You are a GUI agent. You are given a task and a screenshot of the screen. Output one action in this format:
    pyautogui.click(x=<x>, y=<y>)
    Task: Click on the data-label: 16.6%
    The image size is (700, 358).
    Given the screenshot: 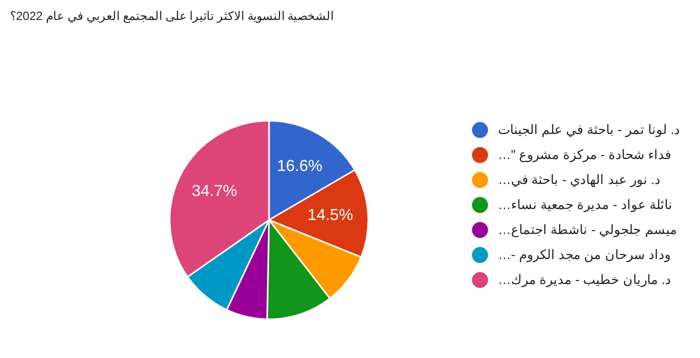 What is the action you would take?
    pyautogui.click(x=299, y=167)
    